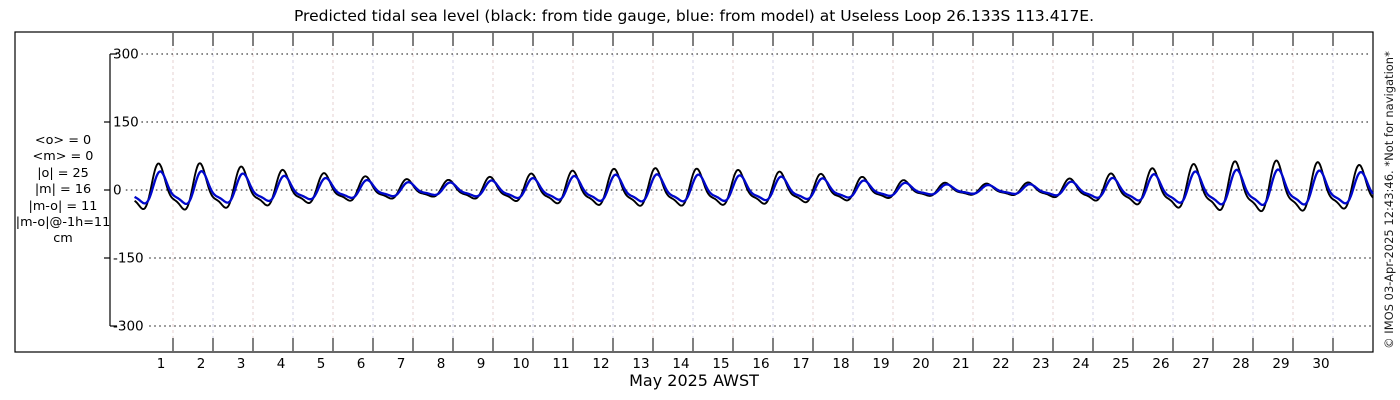  What do you see at coordinates (128, 327) in the screenshot?
I see `y-tick-label: -300` at bounding box center [128, 327].